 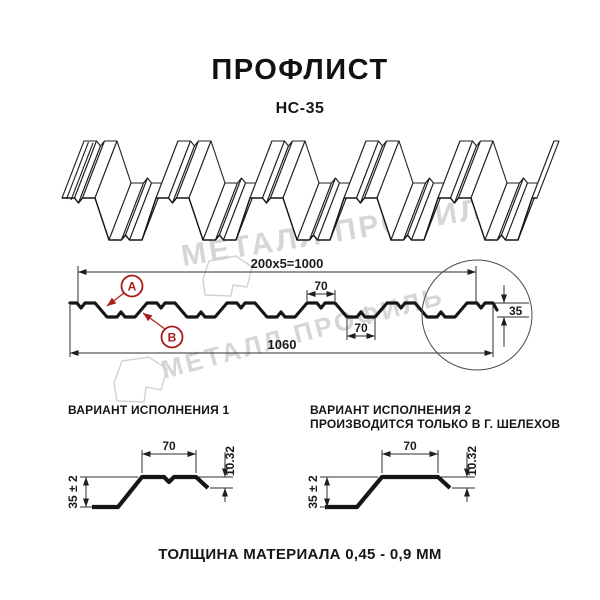 What do you see at coordinates (300, 70) in the screenshot?
I see `page-title: ПРОФЛИСТ` at bounding box center [300, 70].